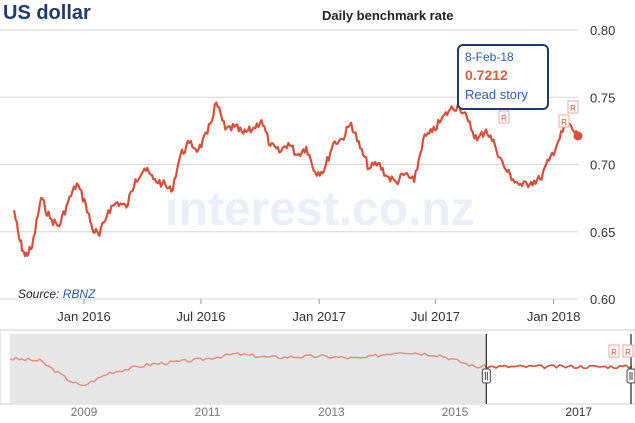 The width and height of the screenshot is (635, 423). Describe the element at coordinates (331, 412) in the screenshot. I see `navigator-year-label: 2013` at that location.